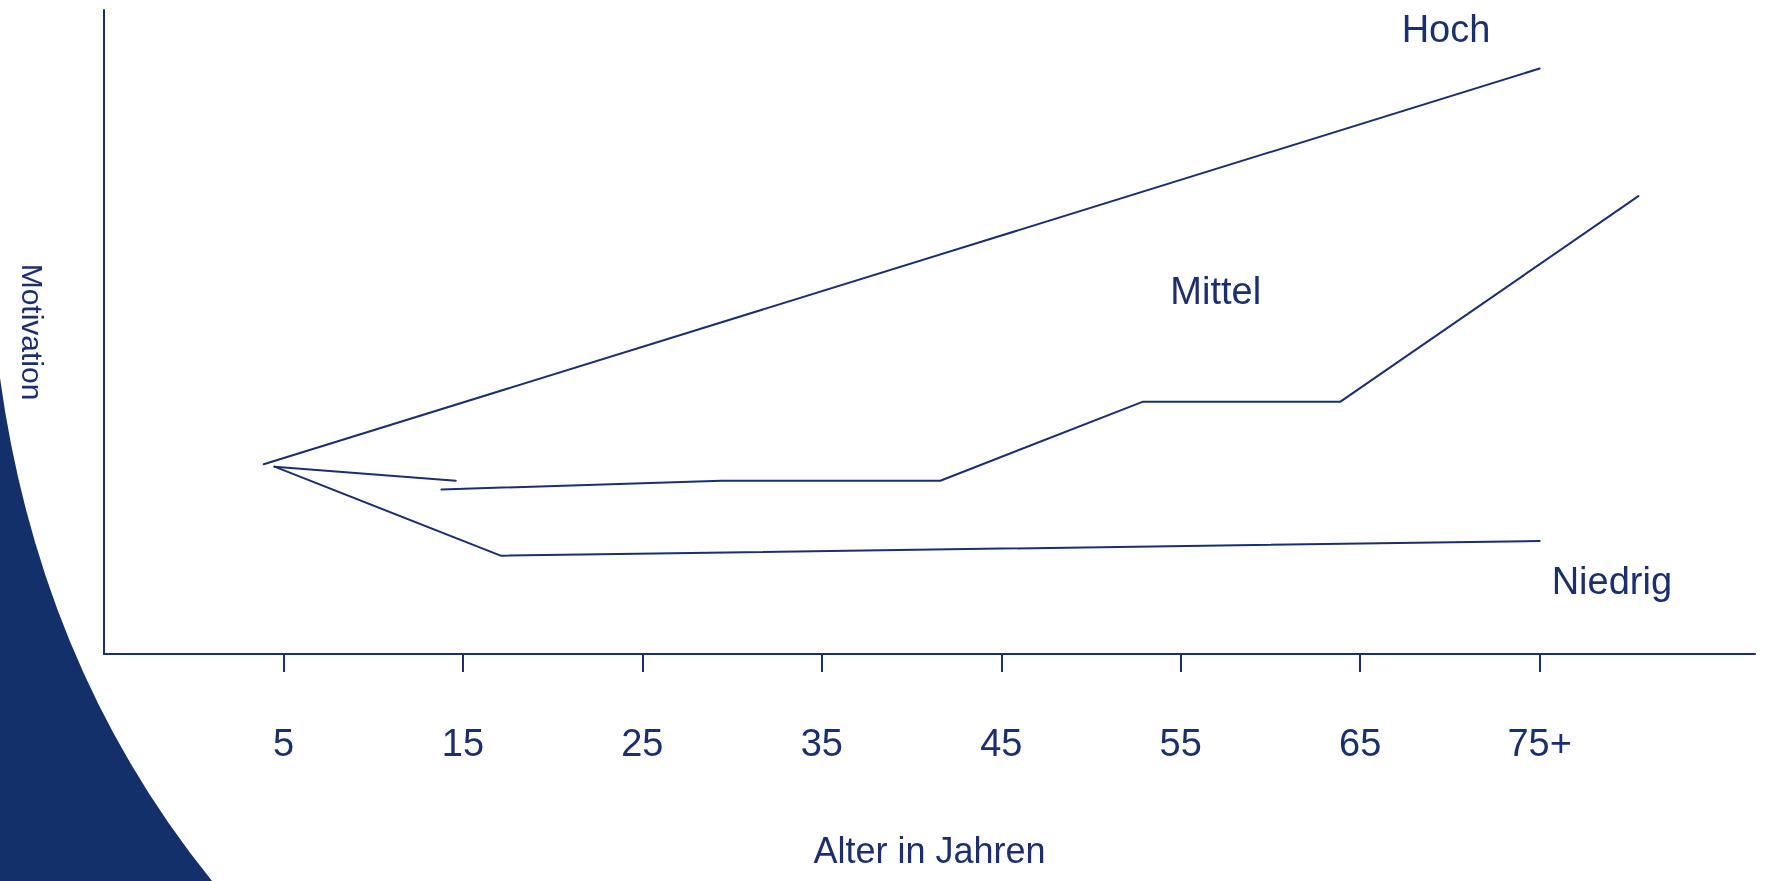  Describe the element at coordinates (642, 743) in the screenshot. I see `x-tick-label: 25` at that location.